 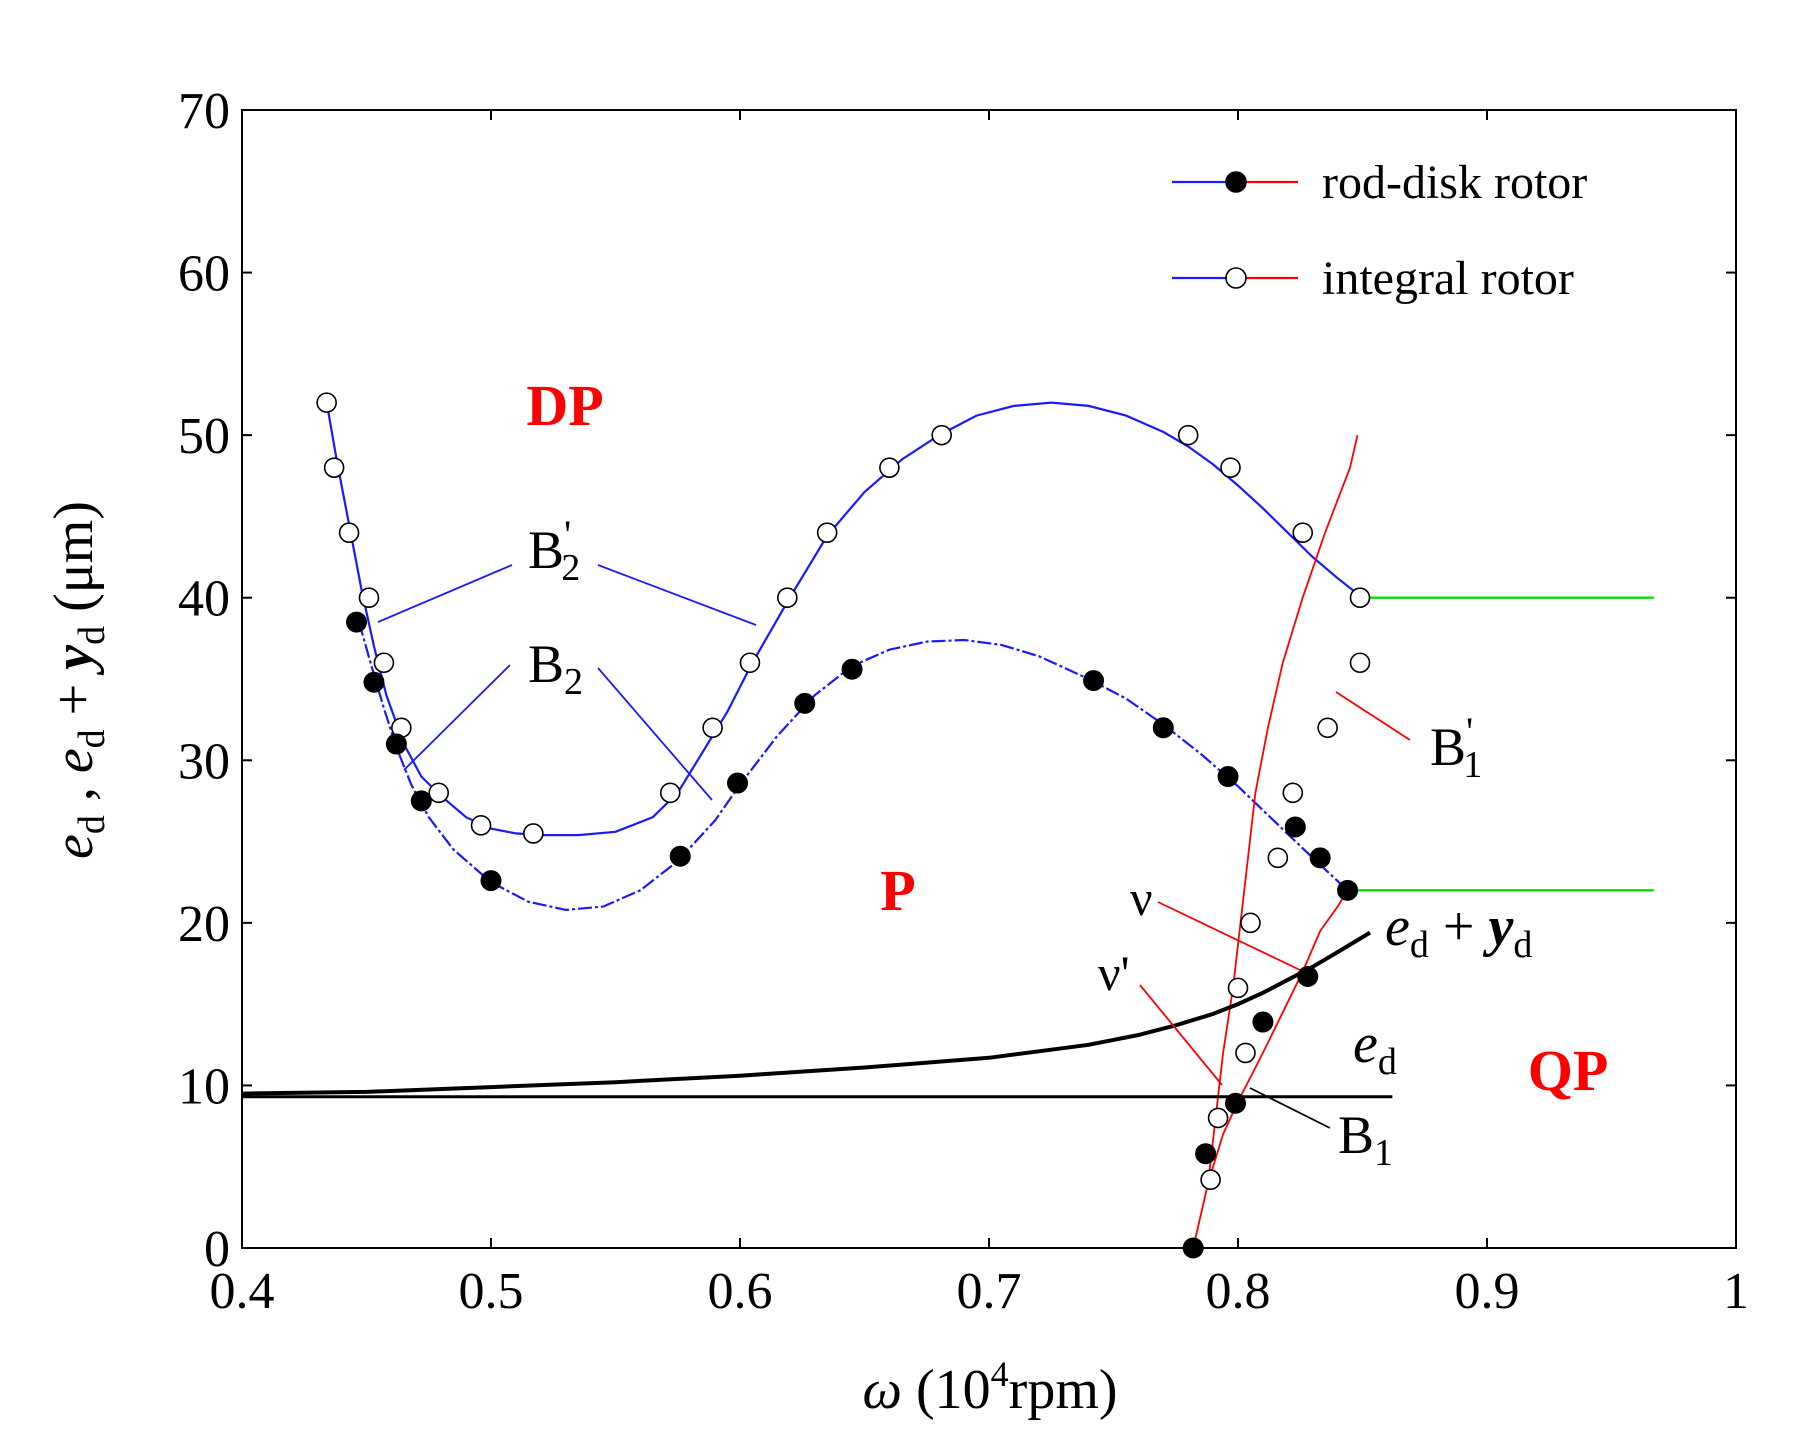 What do you see at coordinates (1522, 945) in the screenshot?
I see `label-eyd-d2: d` at bounding box center [1522, 945].